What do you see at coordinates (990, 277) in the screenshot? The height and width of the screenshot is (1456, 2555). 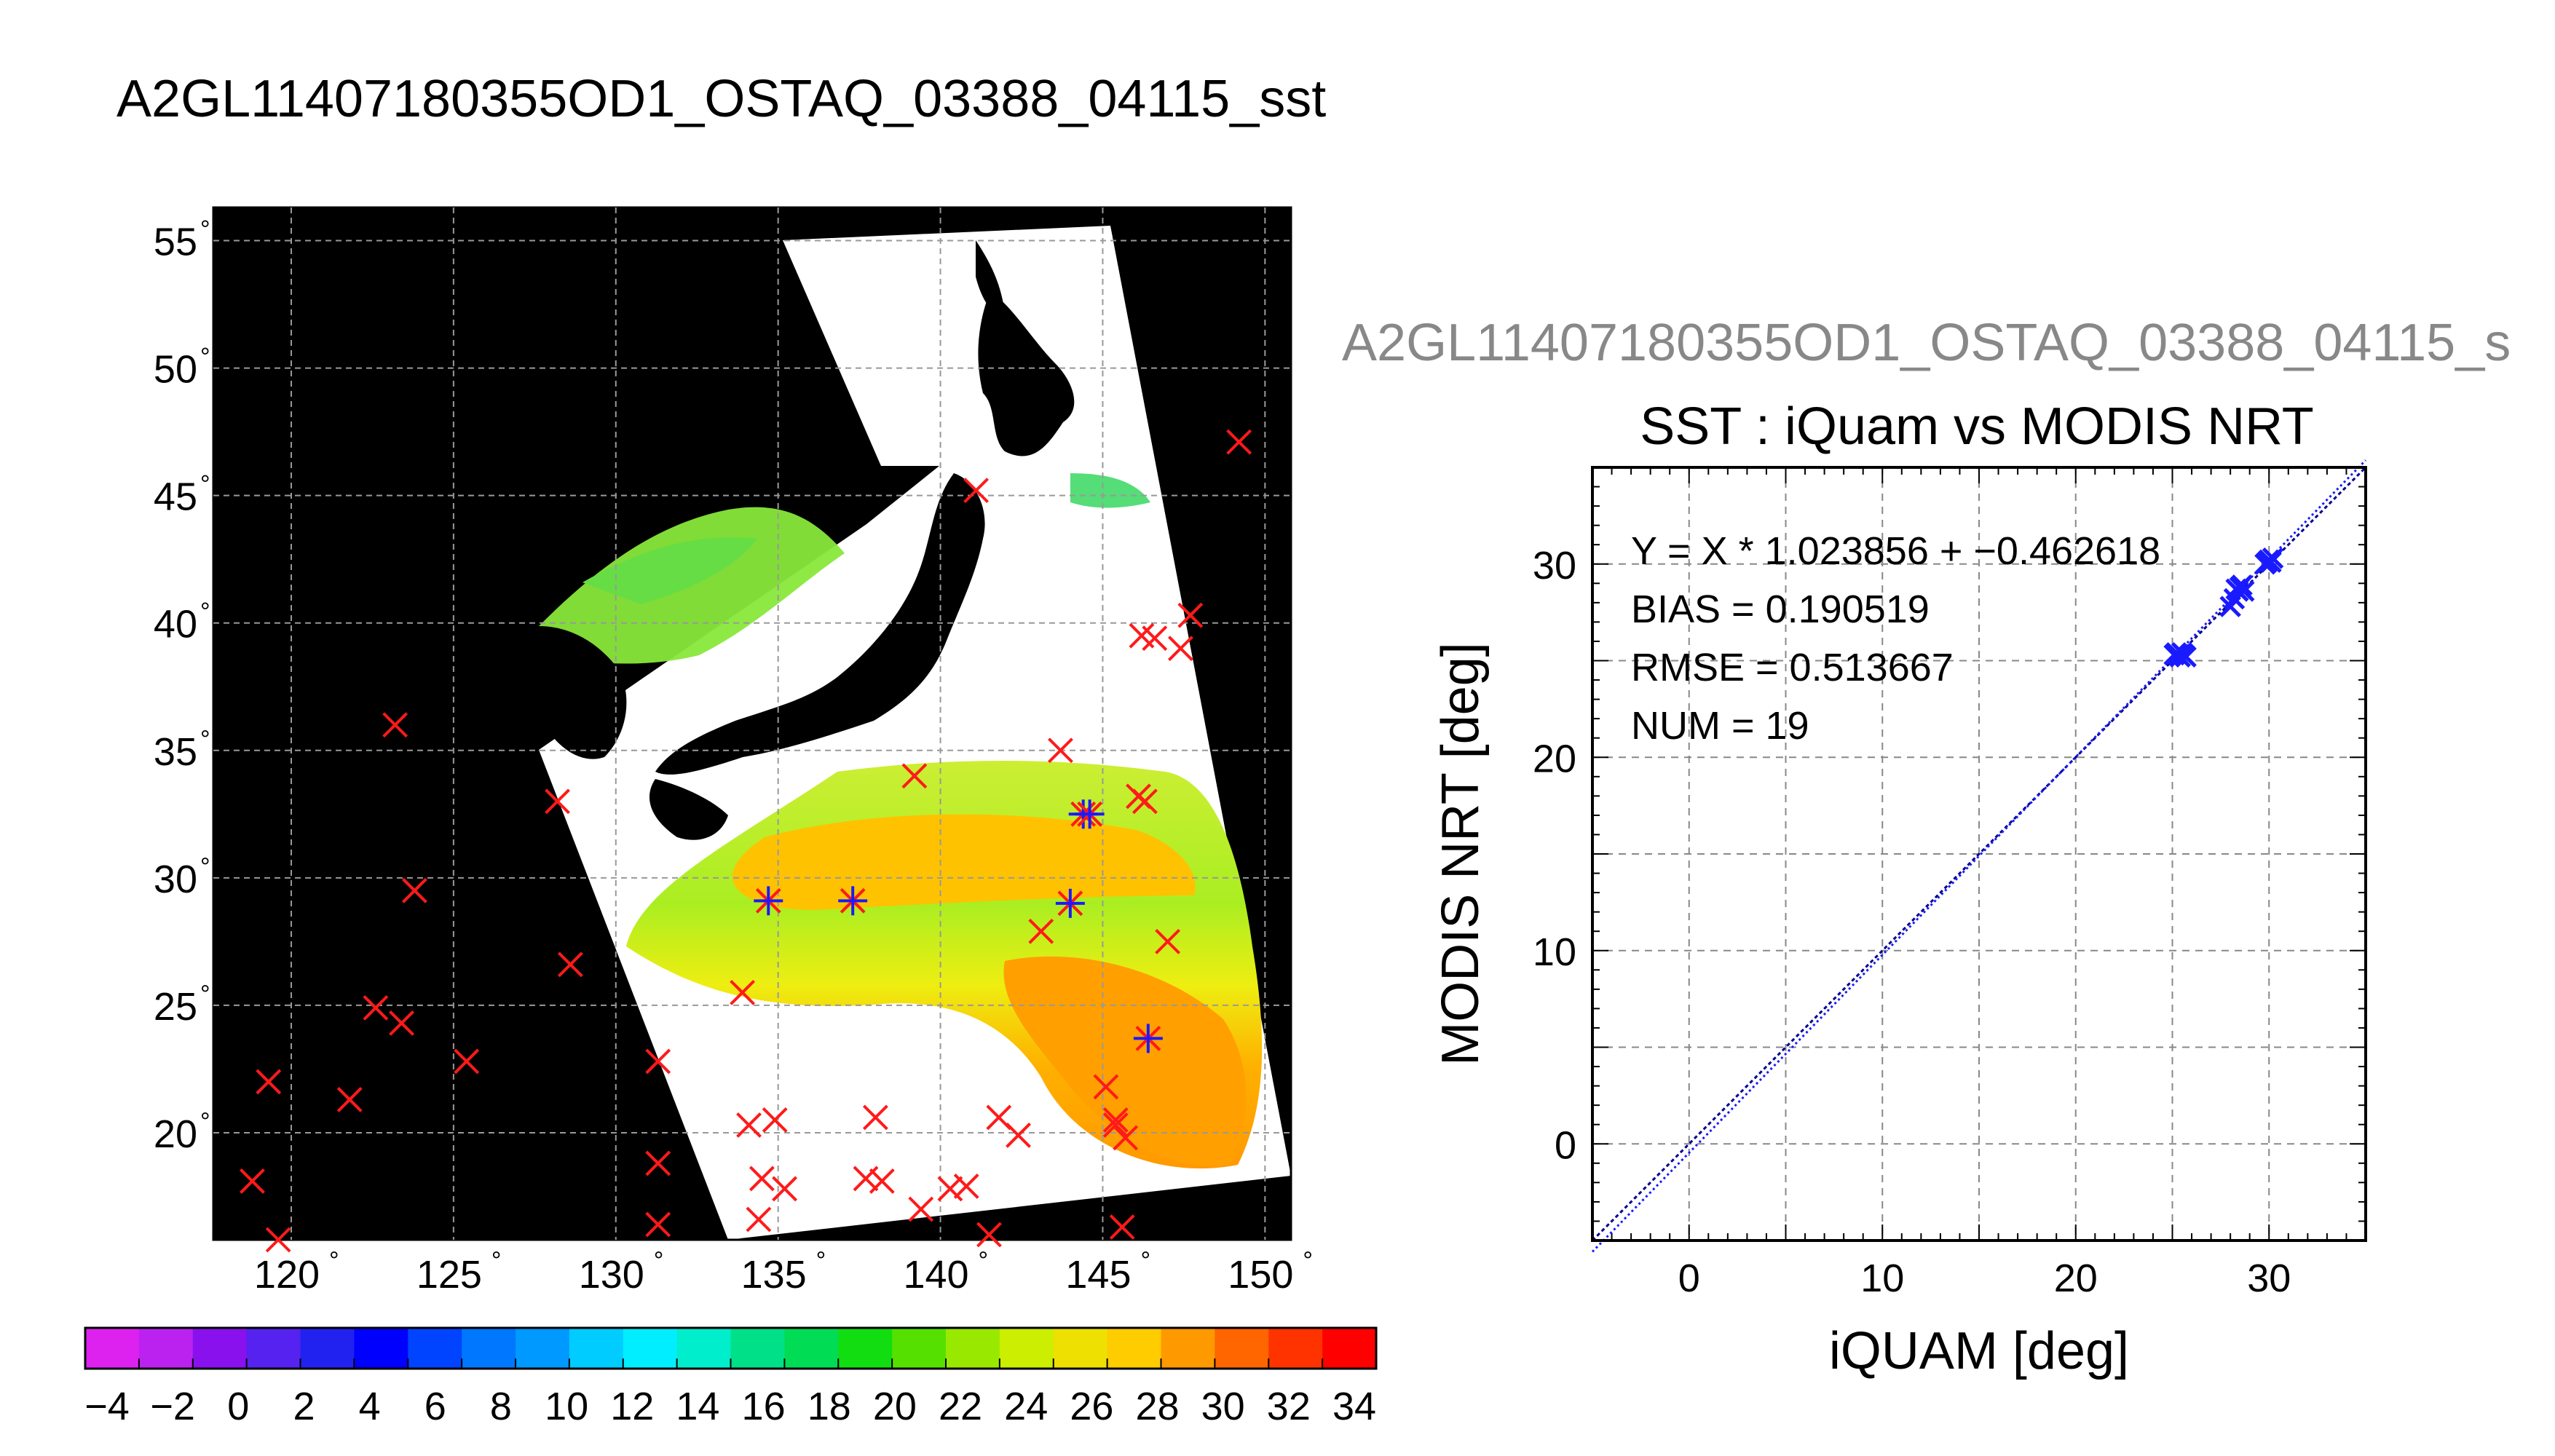 I see `land-sakhalin` at bounding box center [990, 277].